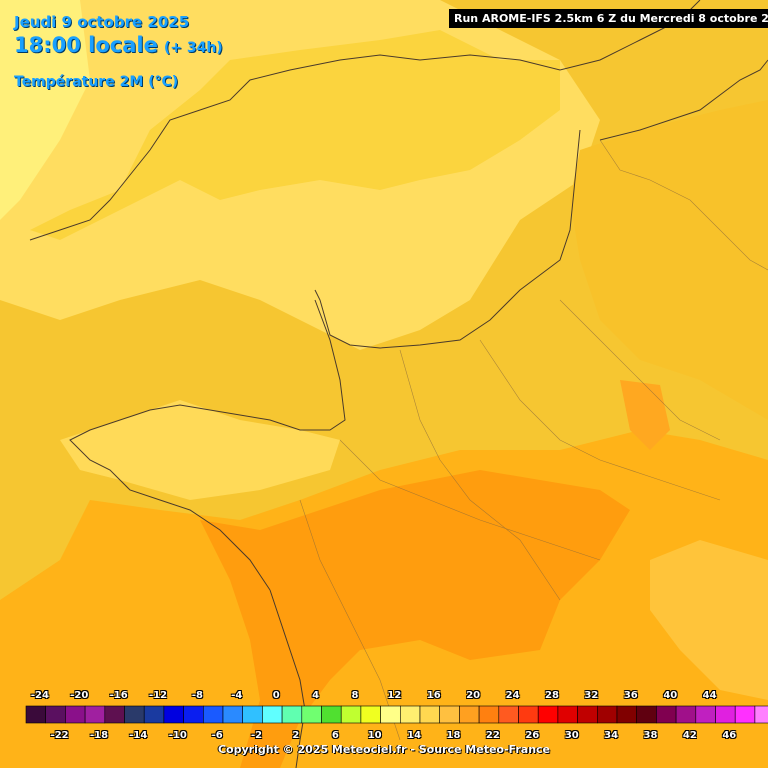 The width and height of the screenshot is (768, 768). What do you see at coordinates (414, 735) in the screenshot?
I see `legend-label-bottom: 14` at bounding box center [414, 735].